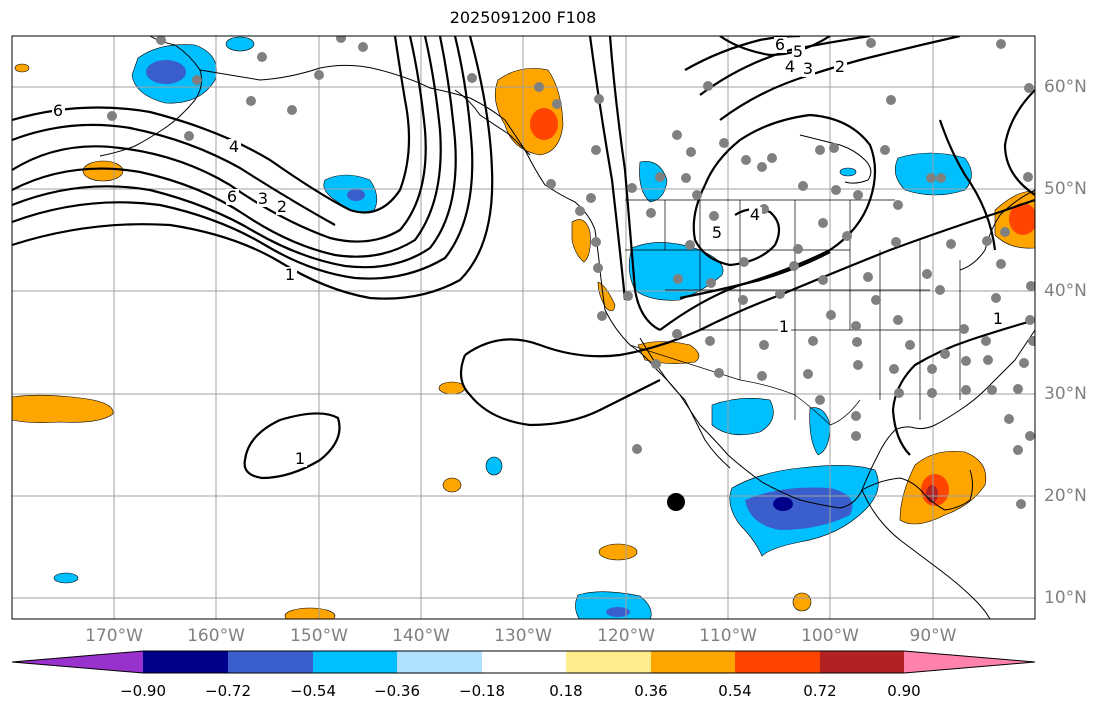  I want to click on lon-label-170w: 170°W, so click(114, 636).